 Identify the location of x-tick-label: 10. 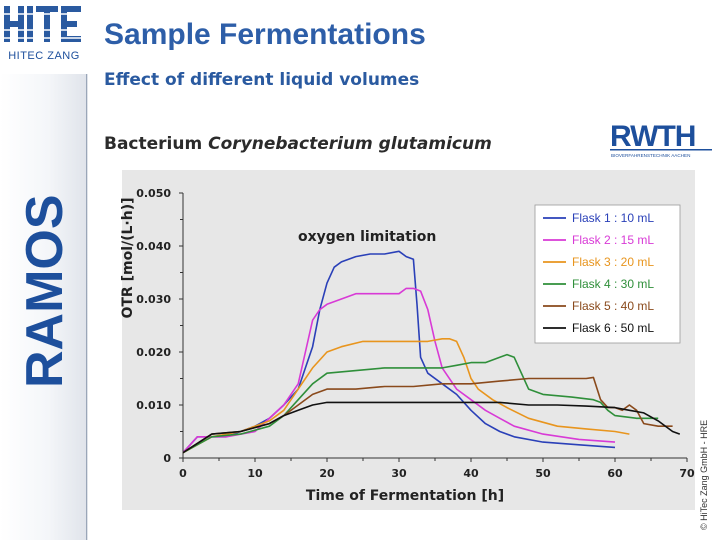
(255, 473).